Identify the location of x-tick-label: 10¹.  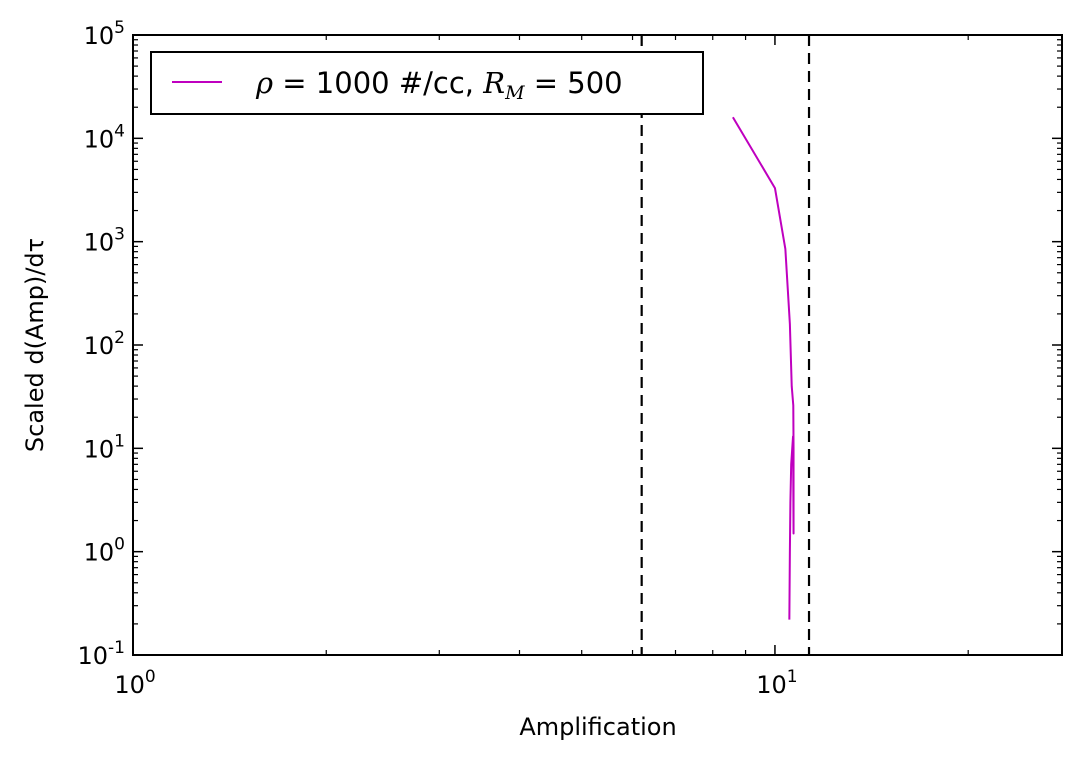
(776, 683).